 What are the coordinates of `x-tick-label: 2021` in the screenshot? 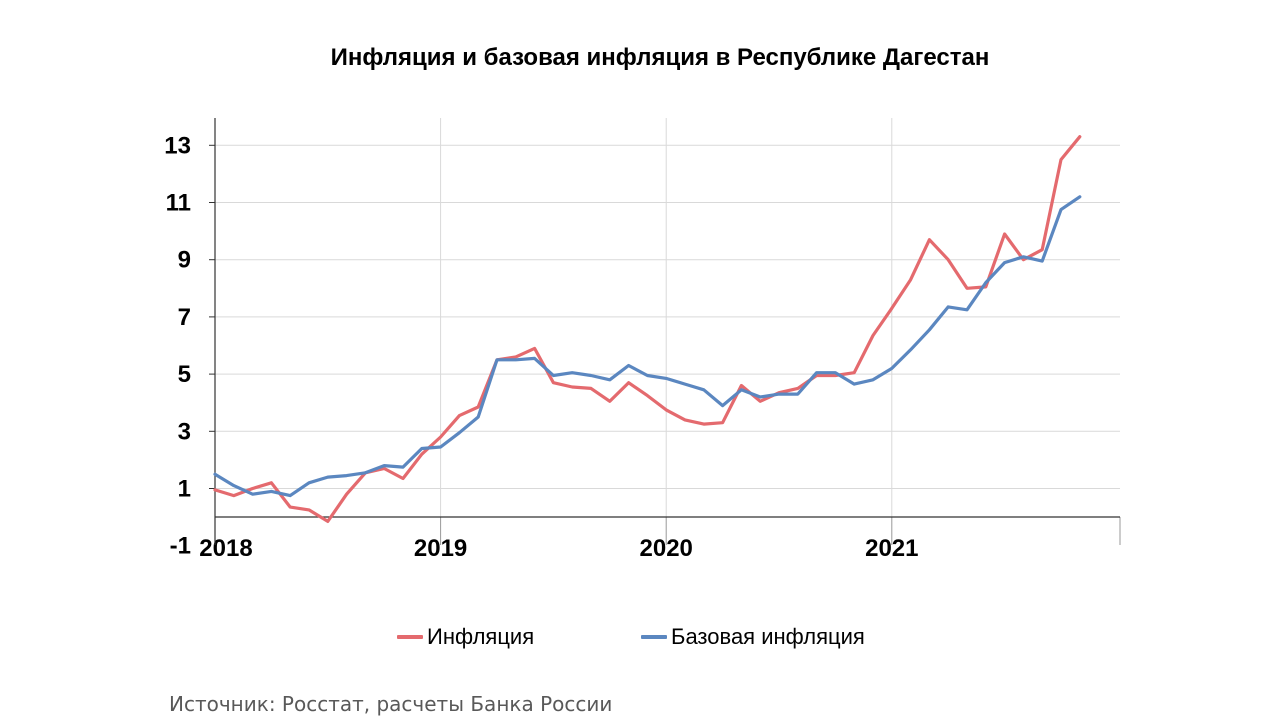 It's located at (891, 548).